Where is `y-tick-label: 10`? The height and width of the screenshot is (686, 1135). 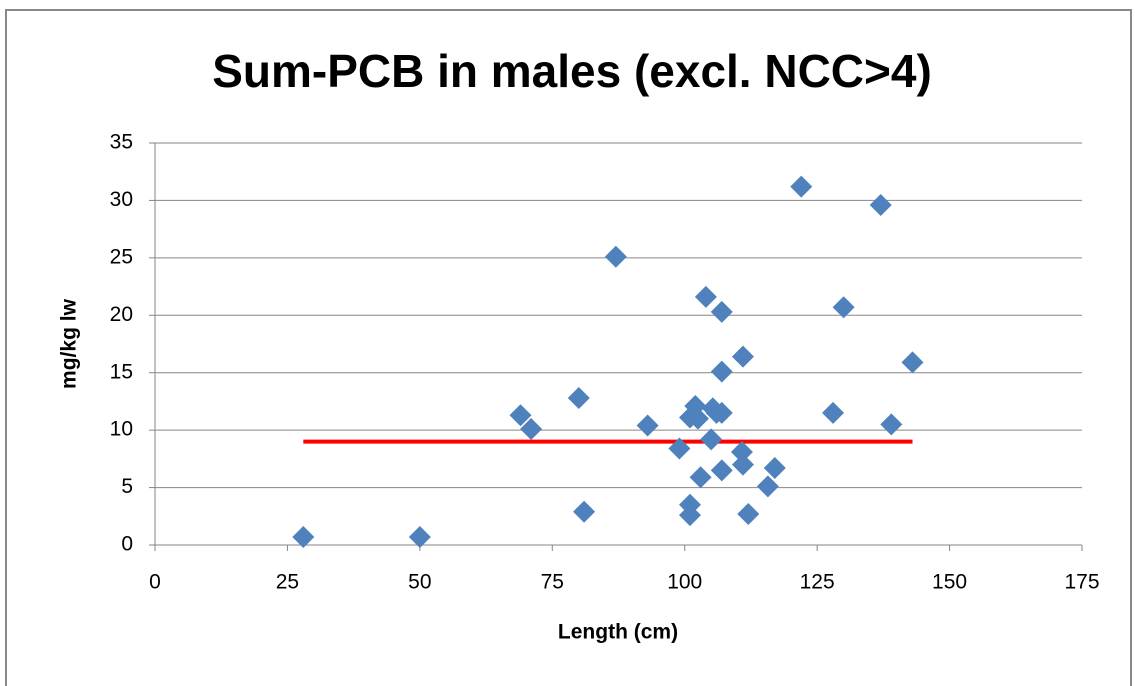
y-tick-label: 10 is located at coordinates (121, 429).